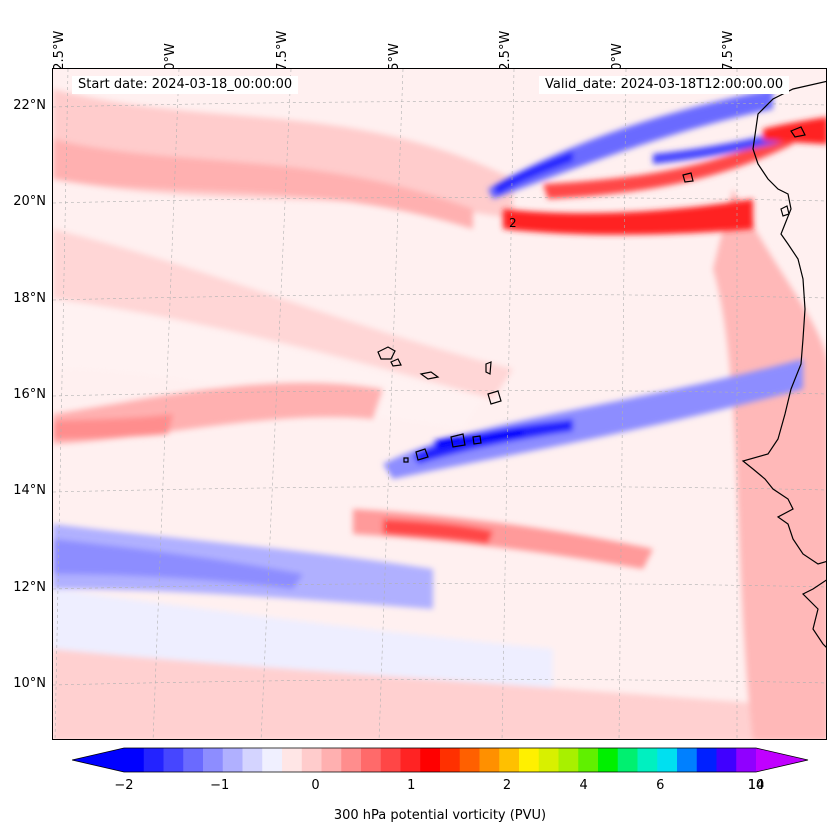  What do you see at coordinates (664, 85) in the screenshot?
I see `valid-date-label: Valid_date: 2024-03-18T12:00:00.00` at bounding box center [664, 85].